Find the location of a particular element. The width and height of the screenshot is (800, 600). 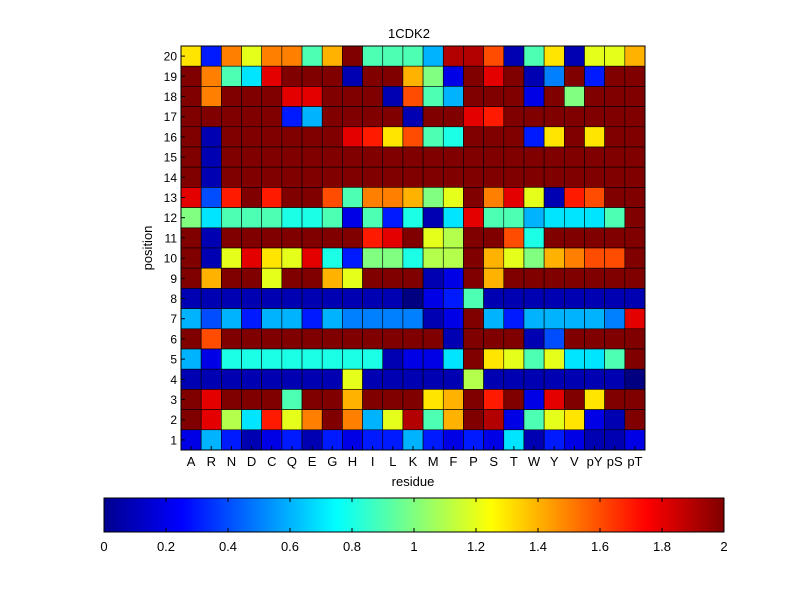

x-tick-label: H is located at coordinates (352, 461).